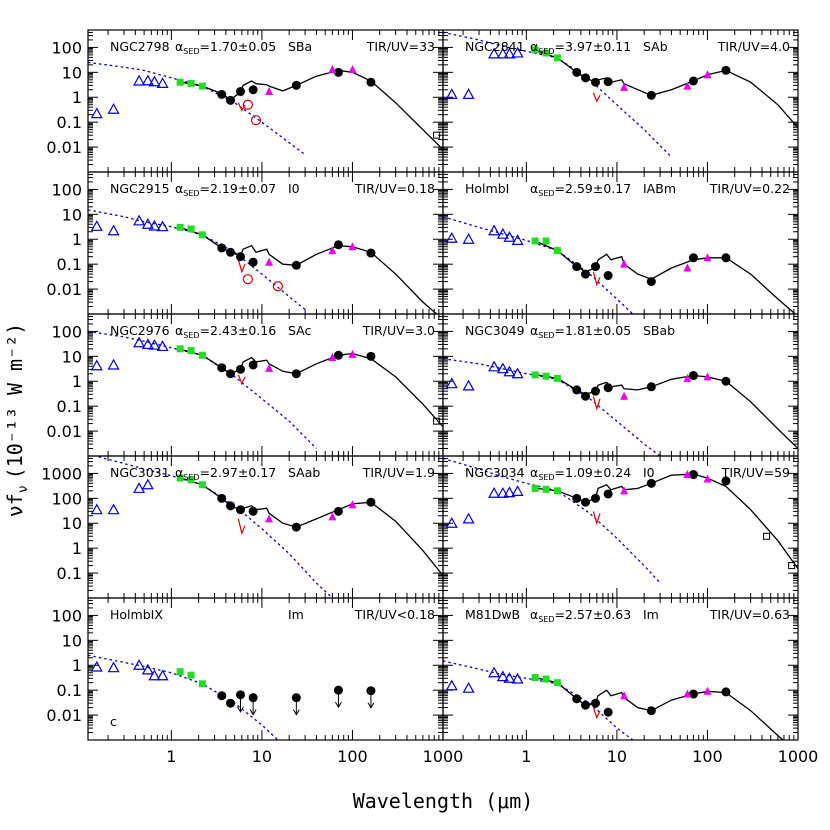 The height and width of the screenshot is (830, 830). Describe the element at coordinates (294, 188) in the screenshot. I see `morph-type: I0` at that location.